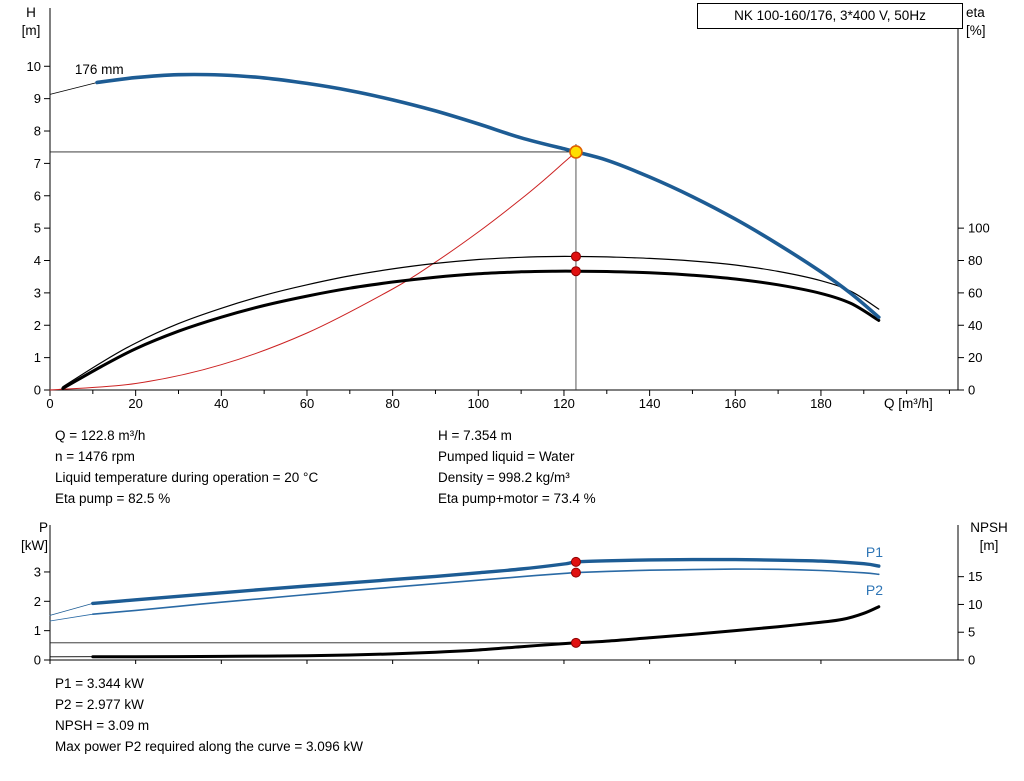 This screenshot has height=781, width=1024. Describe the element at coordinates (71, 609) in the screenshot. I see `p1-leader` at that location.